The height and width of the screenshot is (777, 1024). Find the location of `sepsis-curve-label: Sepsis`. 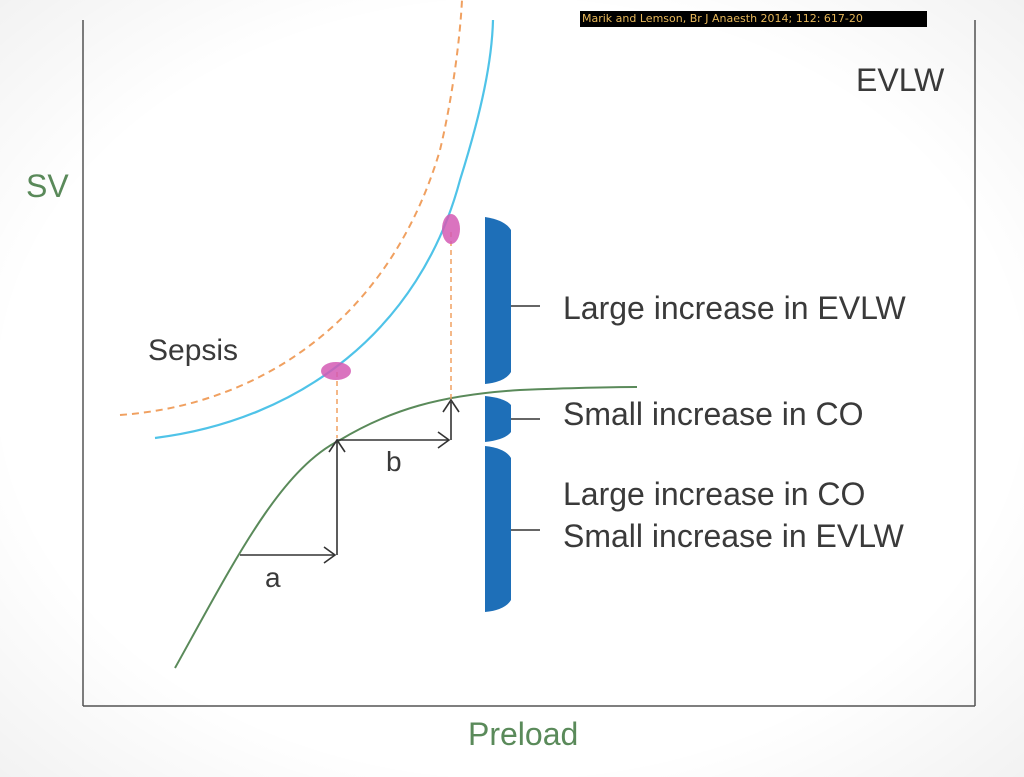

sepsis-curve-label: Sepsis is located at coordinates (193, 350).